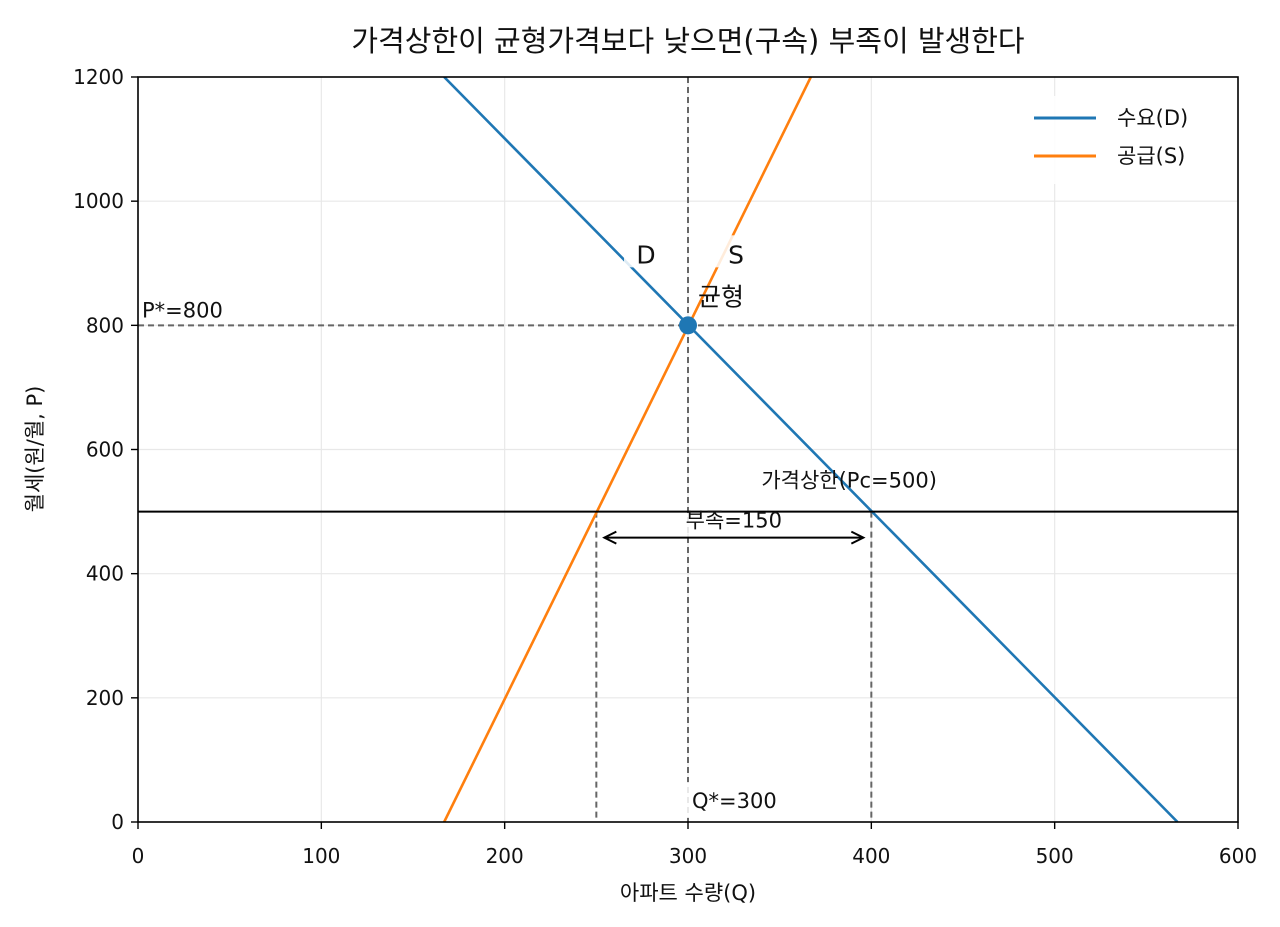 This screenshot has height=927, width=1280. What do you see at coordinates (105, 698) in the screenshot?
I see `y-tick-label: 200` at bounding box center [105, 698].